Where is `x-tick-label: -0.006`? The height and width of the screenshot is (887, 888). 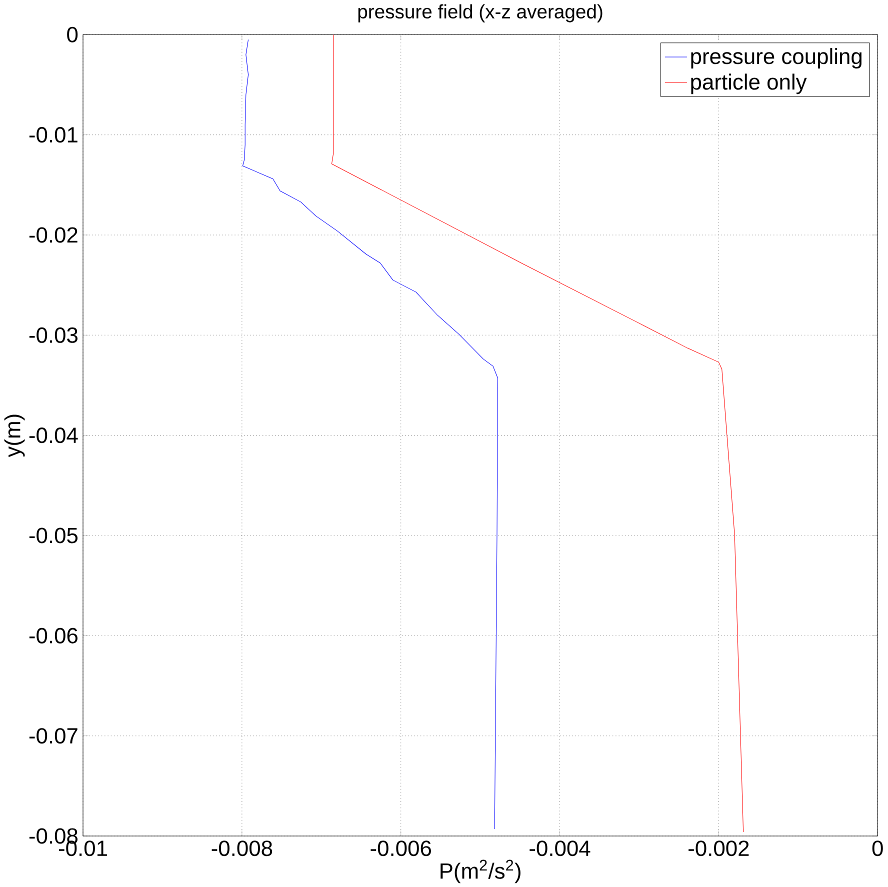 x-tick-label: -0.006 is located at coordinates (400, 848).